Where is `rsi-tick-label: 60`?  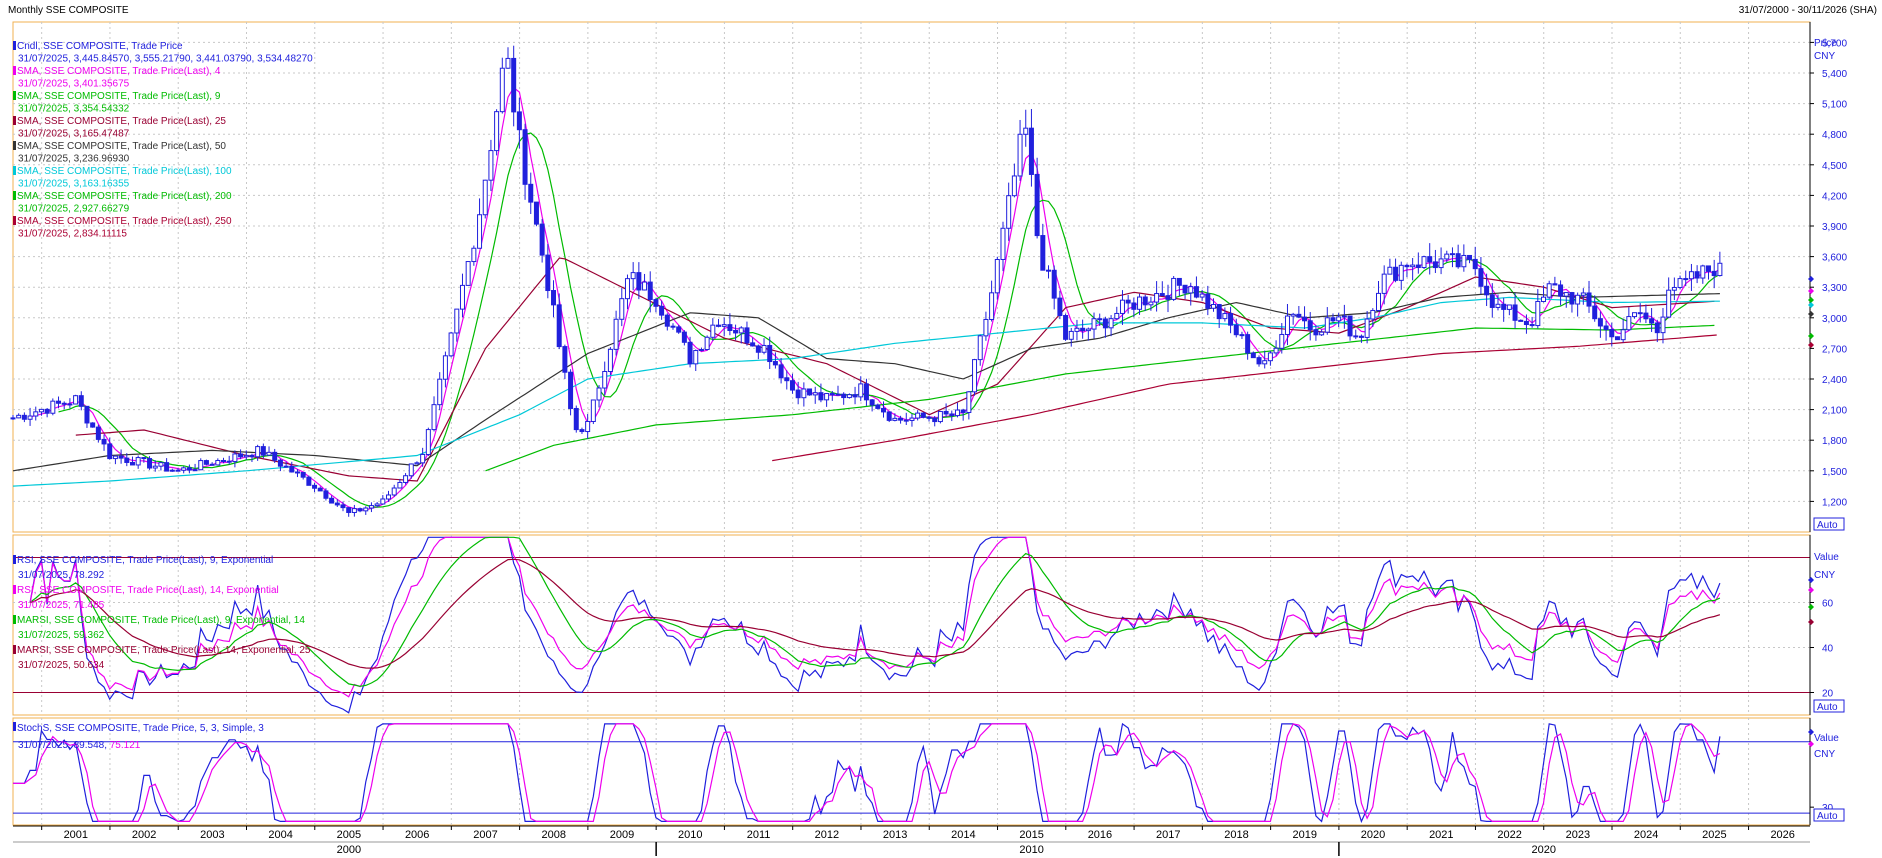
rsi-tick-label: 60 is located at coordinates (1828, 604).